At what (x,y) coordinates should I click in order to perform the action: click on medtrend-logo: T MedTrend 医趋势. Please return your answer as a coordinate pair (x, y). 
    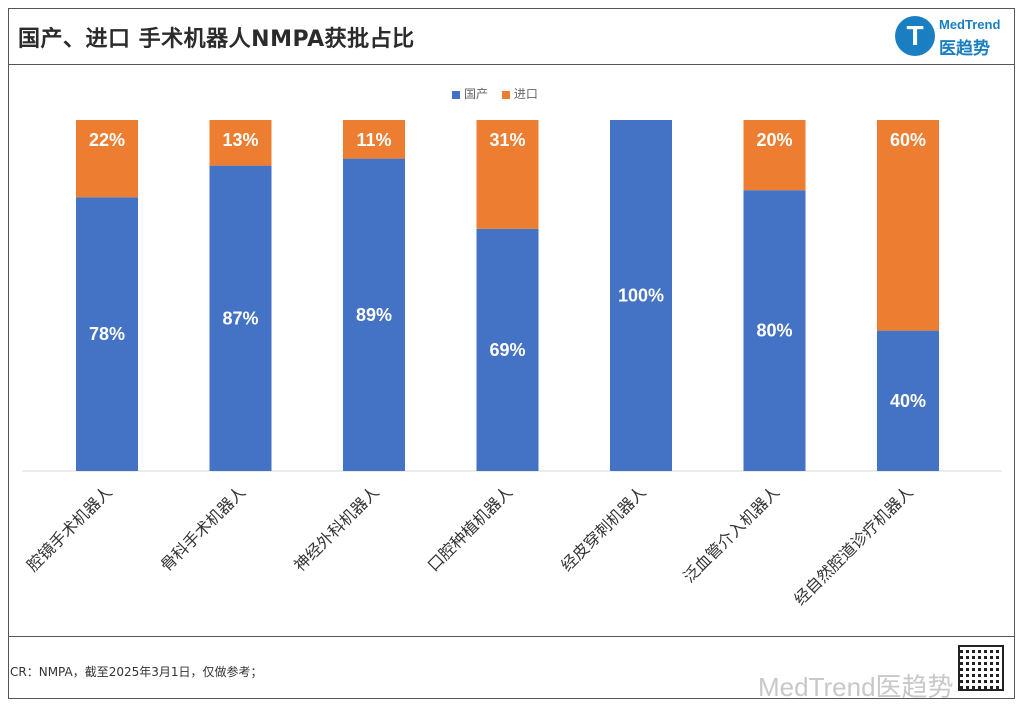
    Looking at the image, I should click on (950, 36).